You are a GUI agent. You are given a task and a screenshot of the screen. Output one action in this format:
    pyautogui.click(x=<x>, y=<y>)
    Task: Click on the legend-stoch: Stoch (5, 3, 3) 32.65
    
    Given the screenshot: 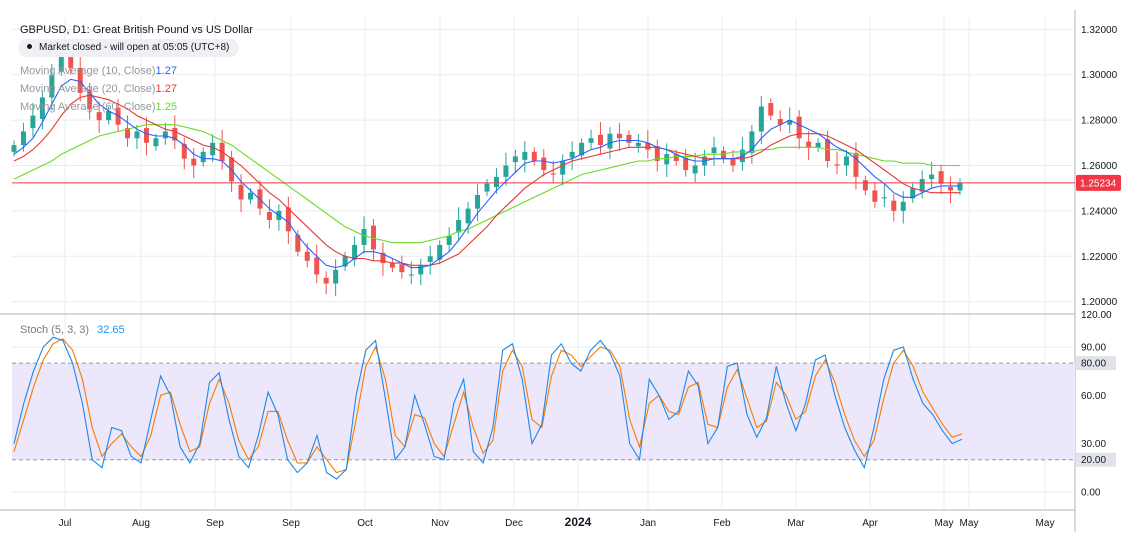 What is the action you would take?
    pyautogui.click(x=72, y=330)
    